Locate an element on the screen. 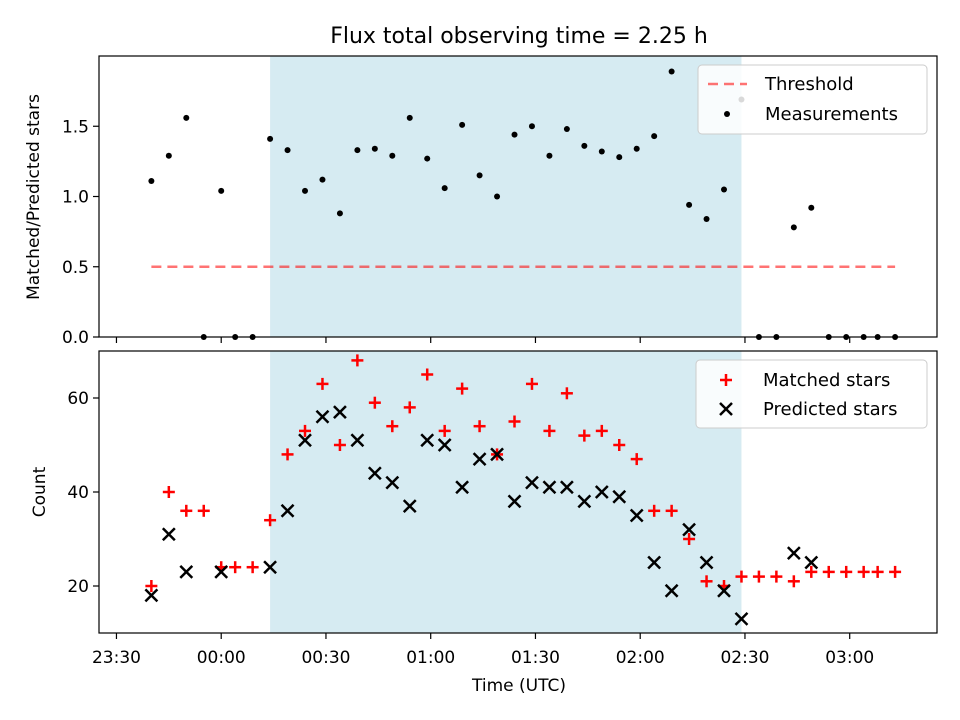 This screenshot has height=720, width=960. x-axis-label: Time (UTC) is located at coordinates (518, 686).